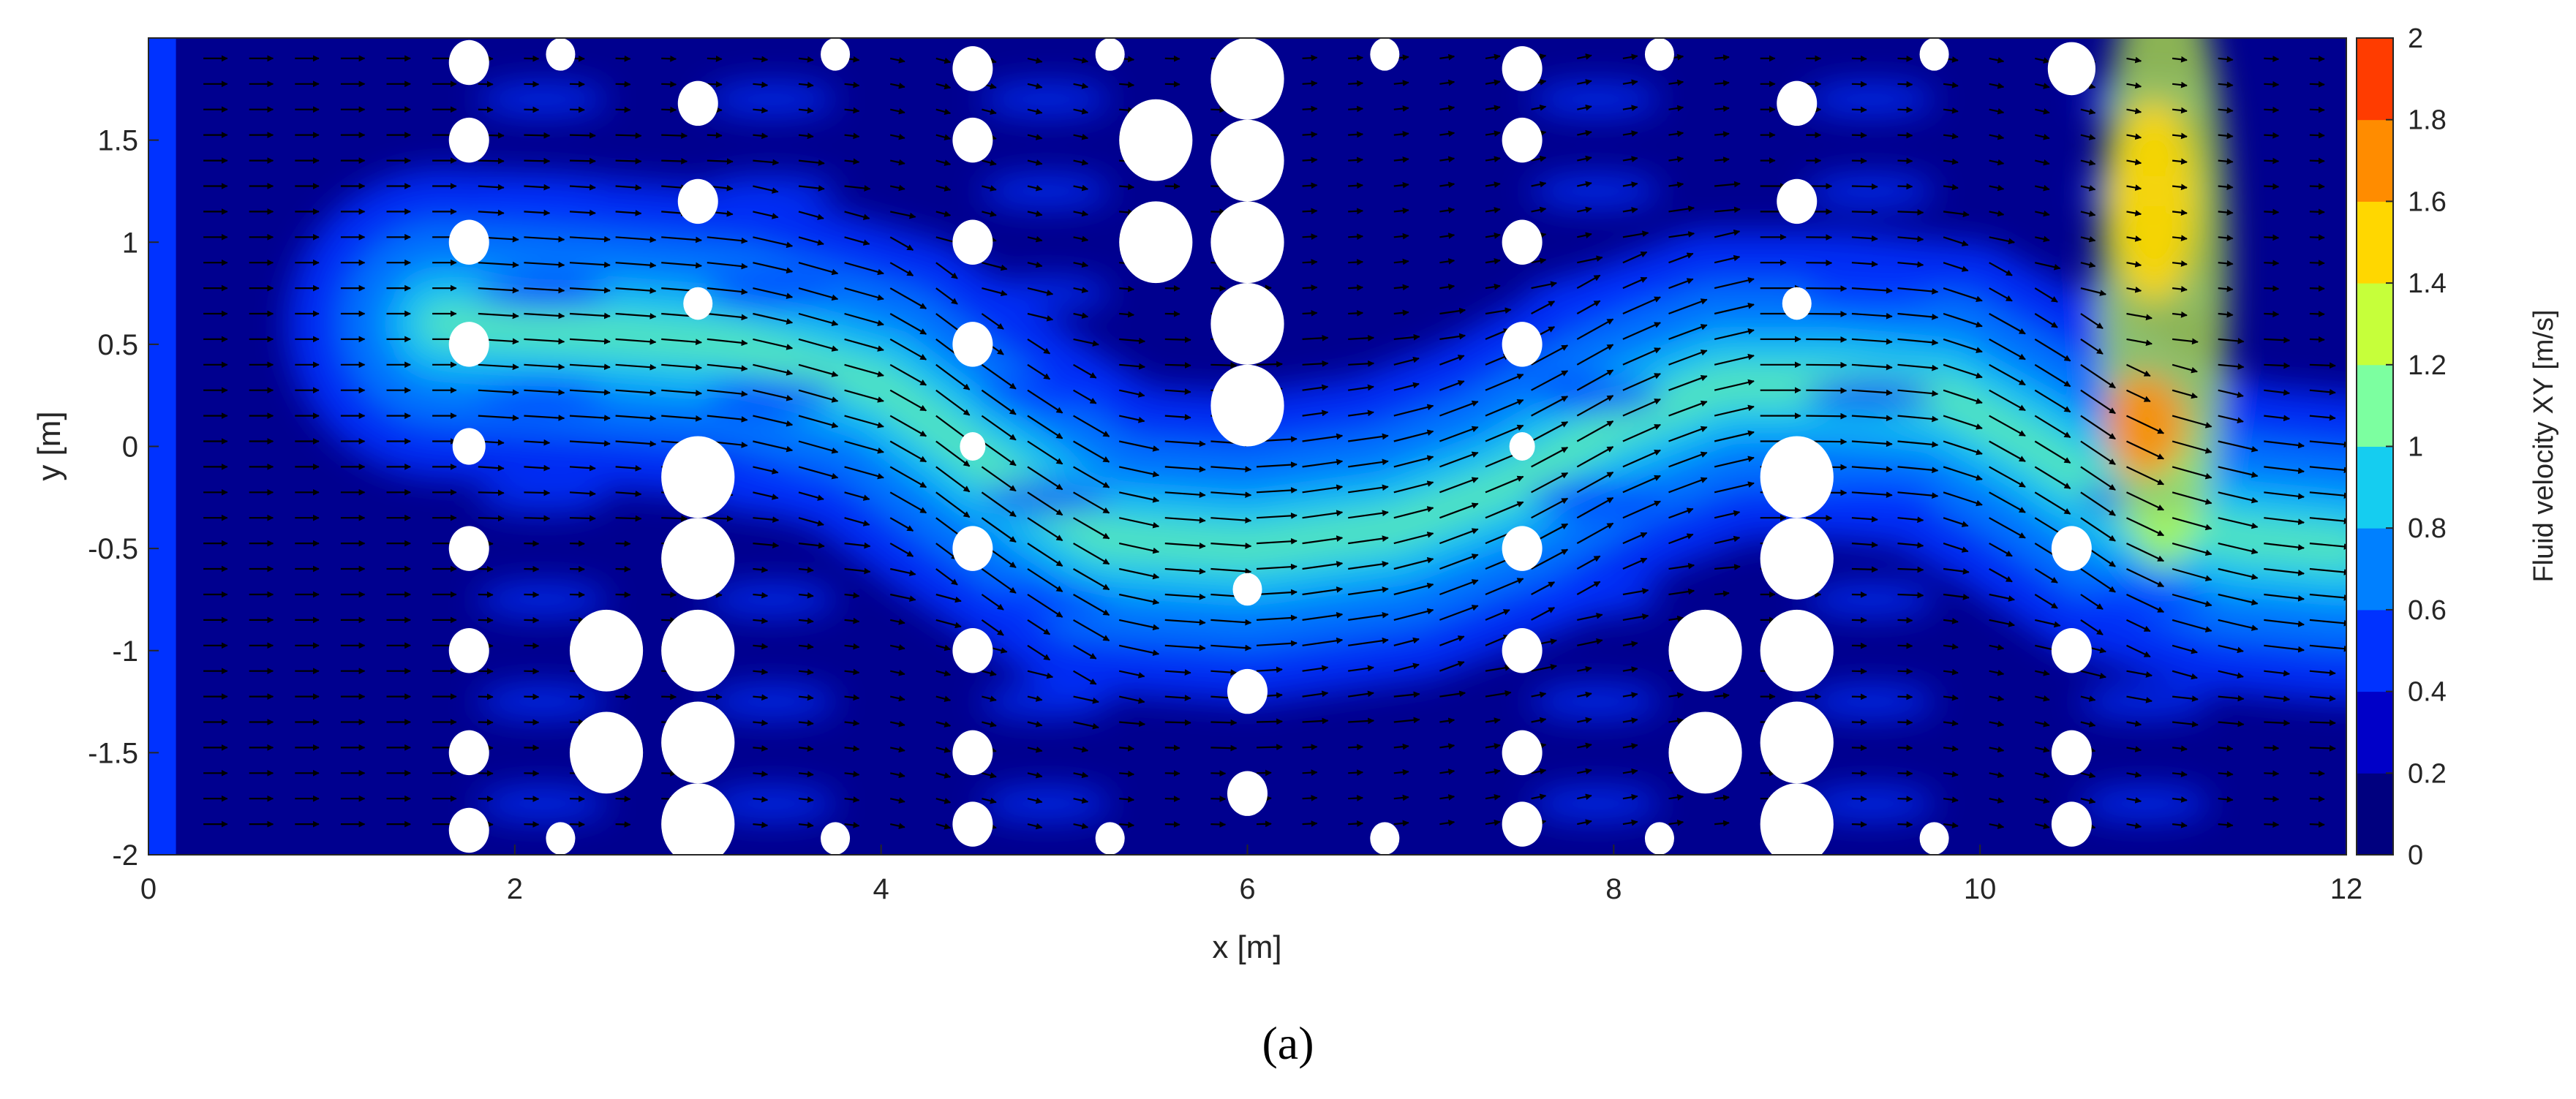  I want to click on y-tick-label: -0.5, so click(113, 549).